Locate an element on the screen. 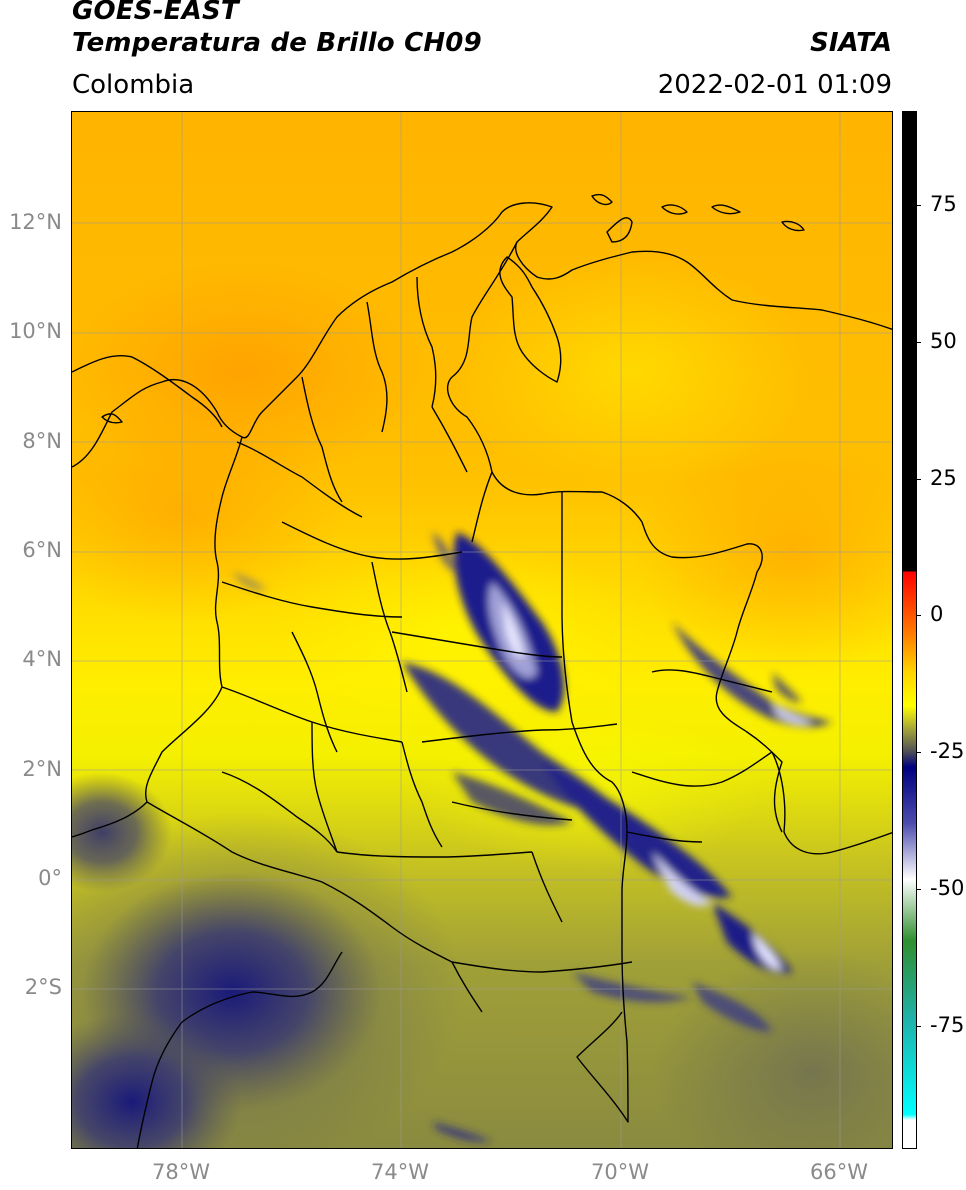 The image size is (966, 1190). lat-label-8n: 8°N is located at coordinates (42, 441).